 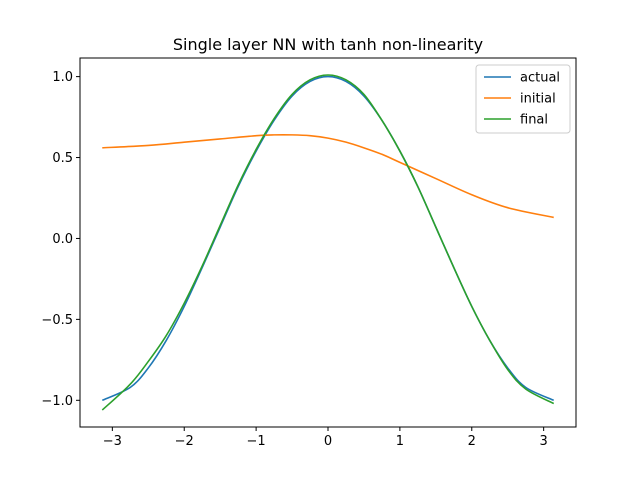 I want to click on x-tick-label: −2, so click(x=184, y=441).